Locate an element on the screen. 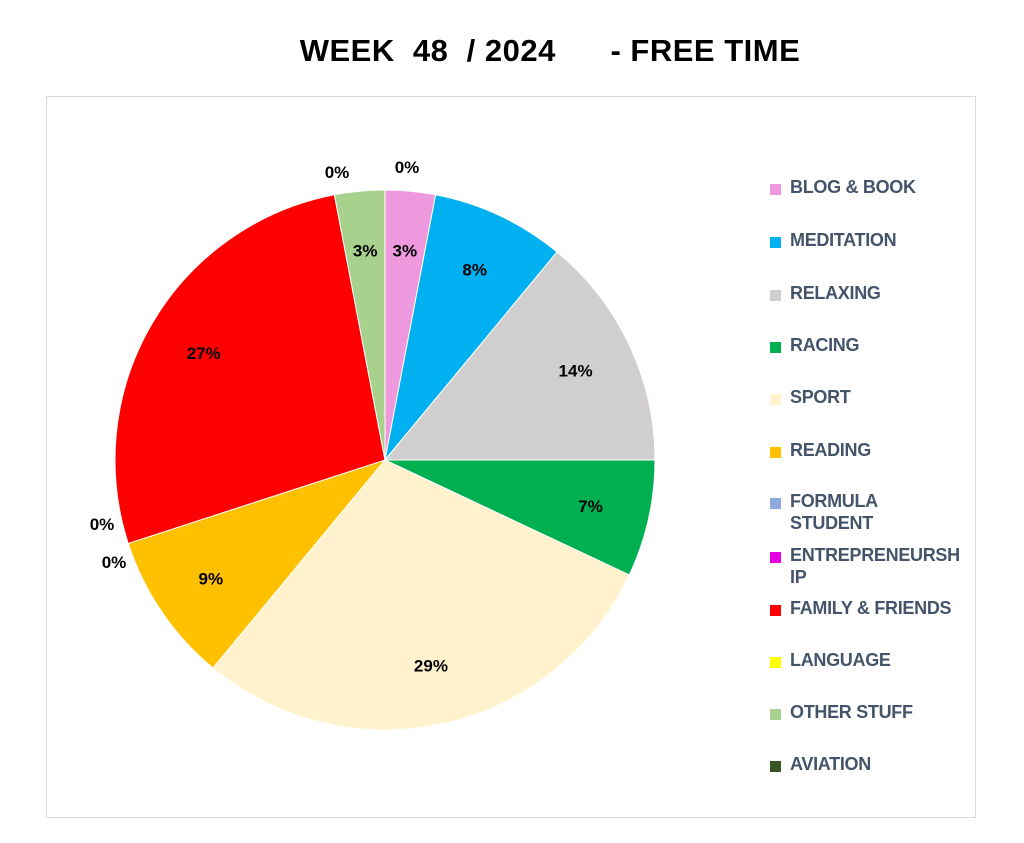 The width and height of the screenshot is (1024, 843). legend-label: OTHER STUFF is located at coordinates (890, 712).